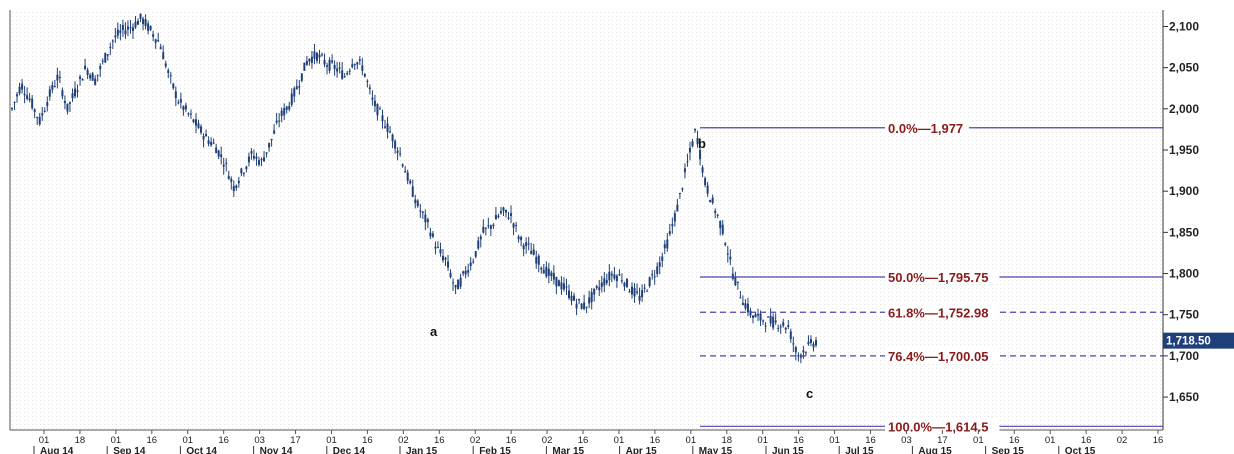 The image size is (1234, 454). What do you see at coordinates (809, 393) in the screenshot?
I see `wave-label-c: c` at bounding box center [809, 393].